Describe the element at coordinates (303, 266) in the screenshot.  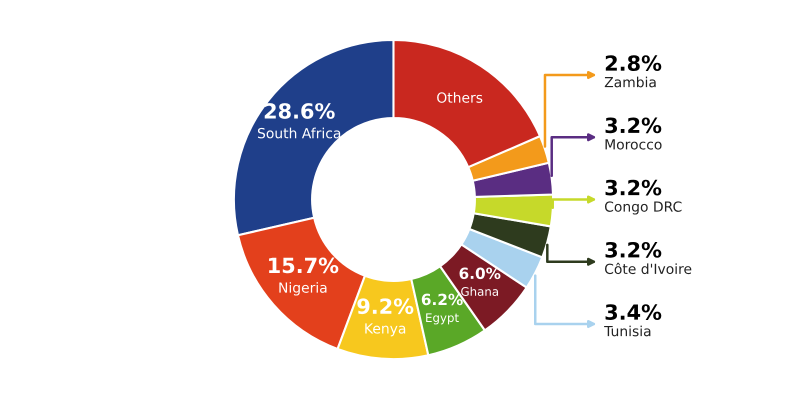
I see `data-label: 15.7%` at that location.